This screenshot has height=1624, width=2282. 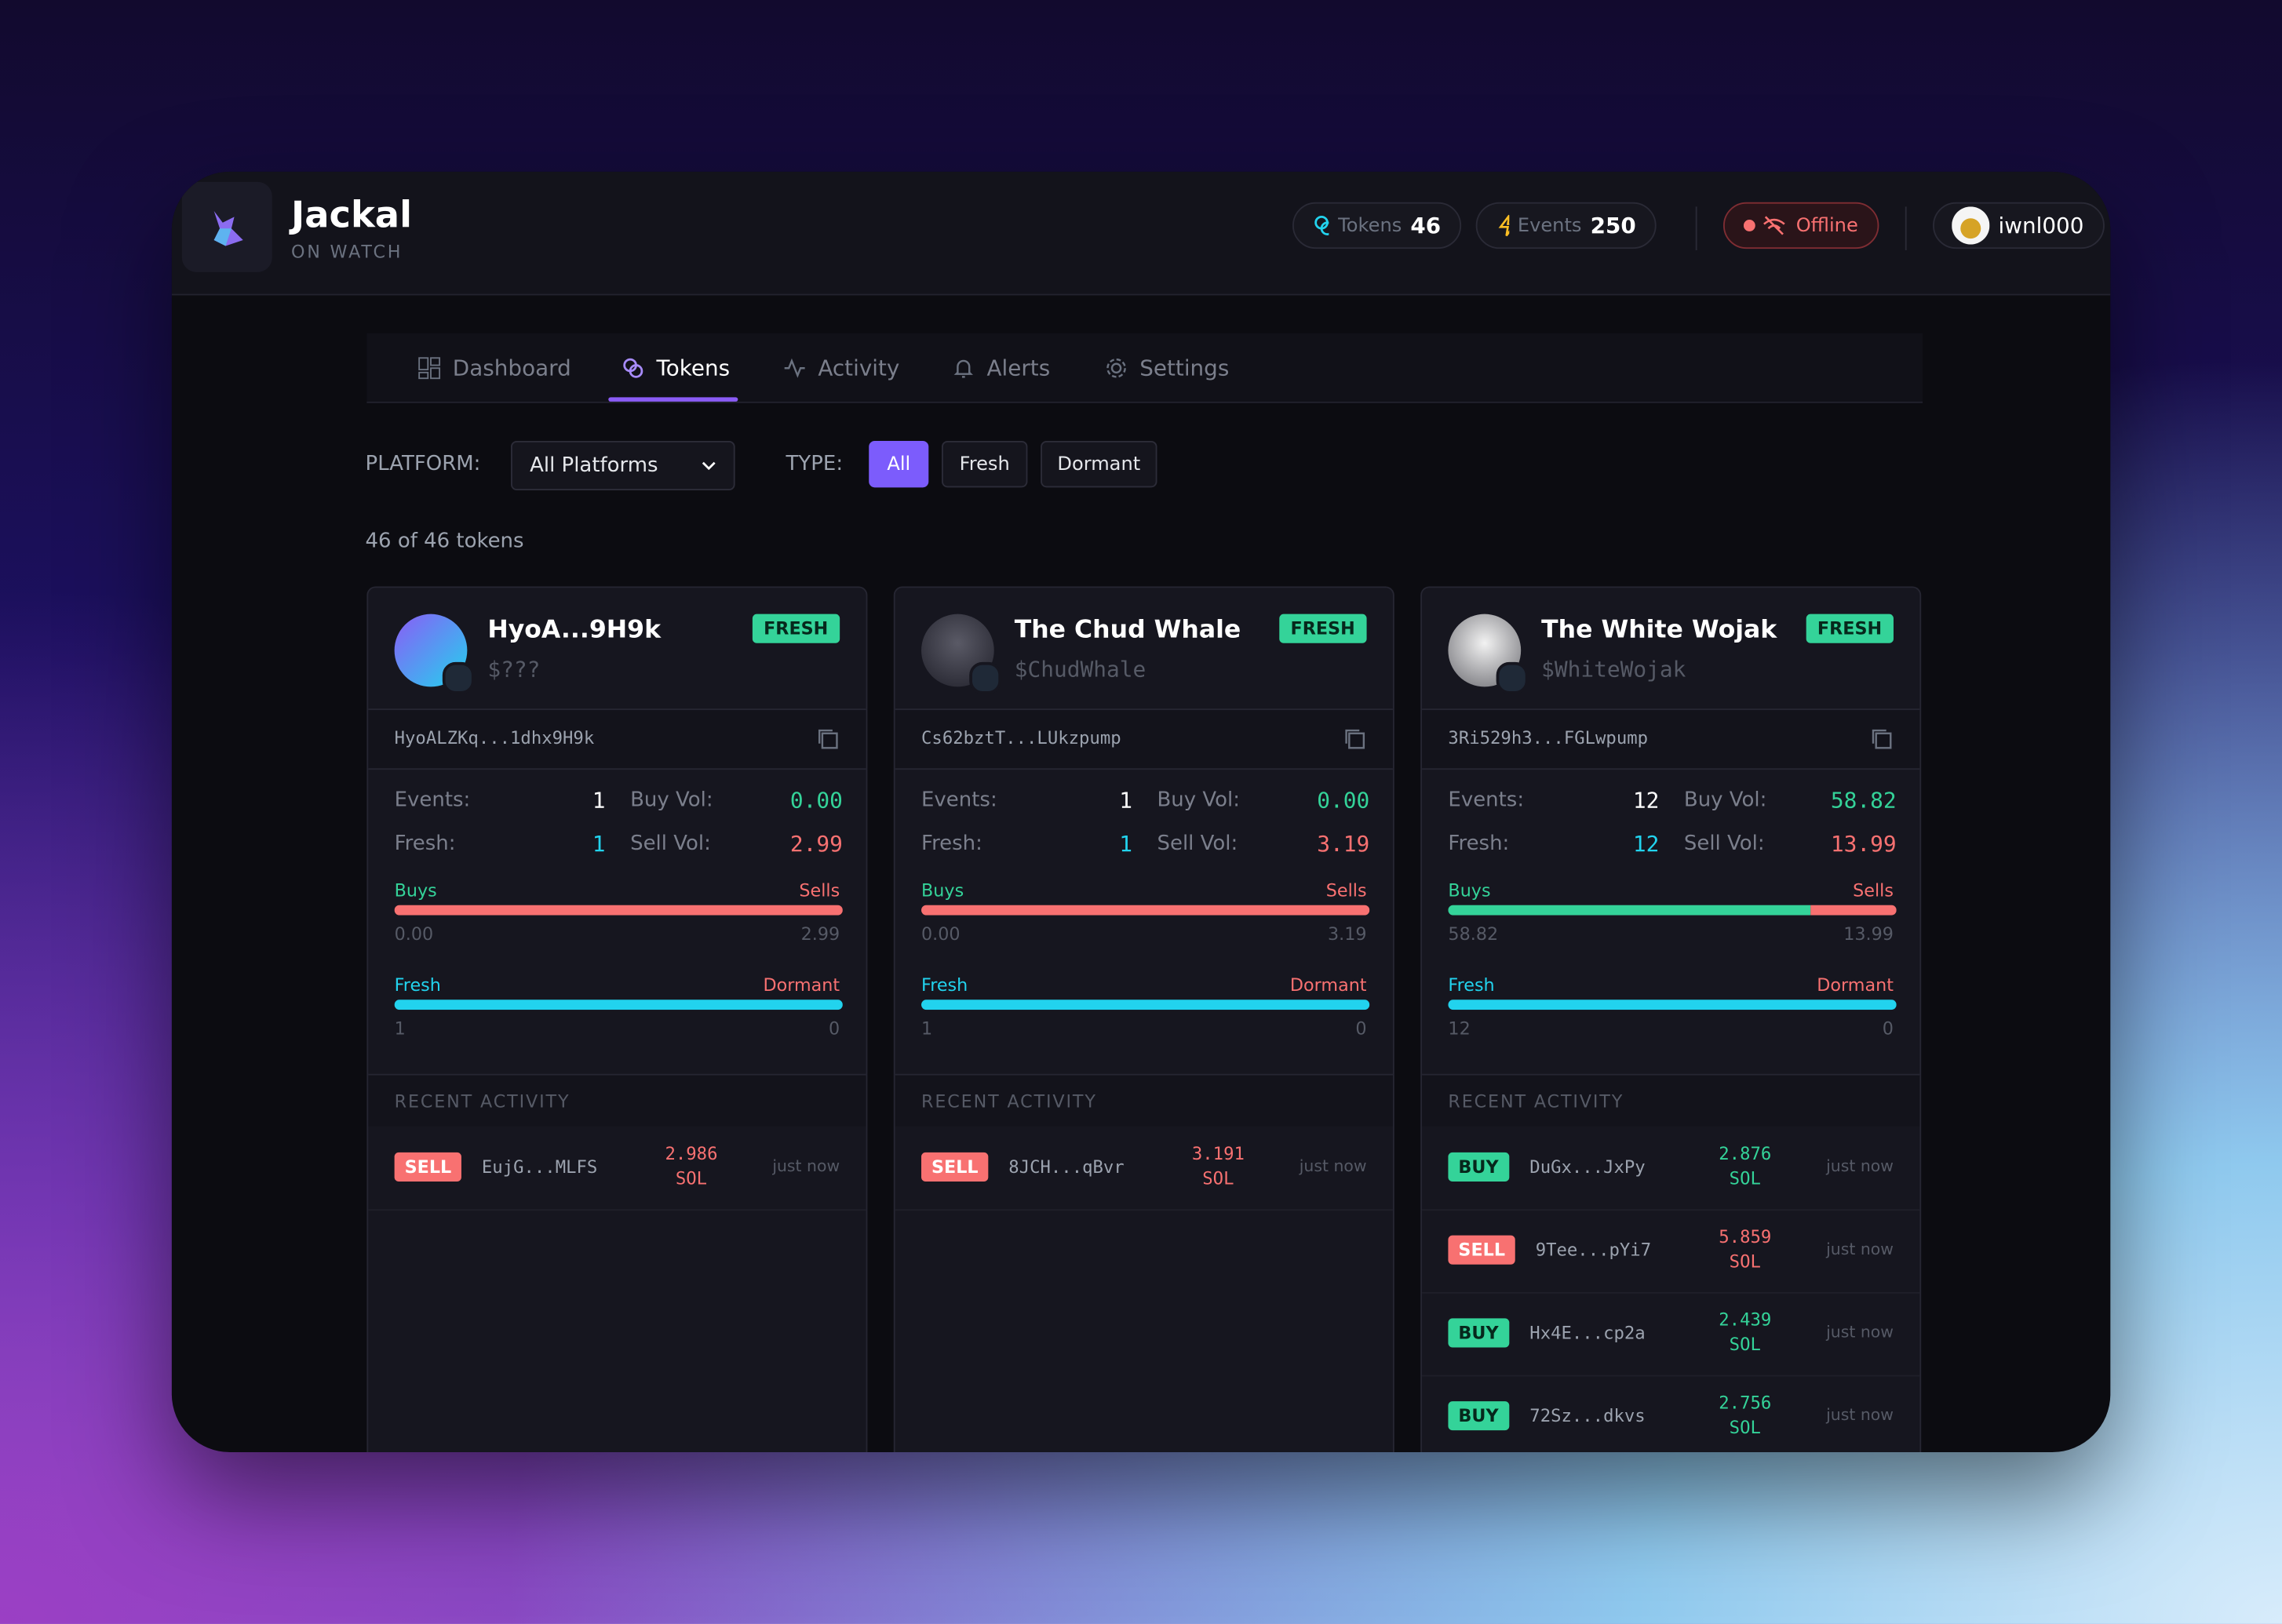 What do you see at coordinates (1549, 226) in the screenshot?
I see `events-label: Events` at bounding box center [1549, 226].